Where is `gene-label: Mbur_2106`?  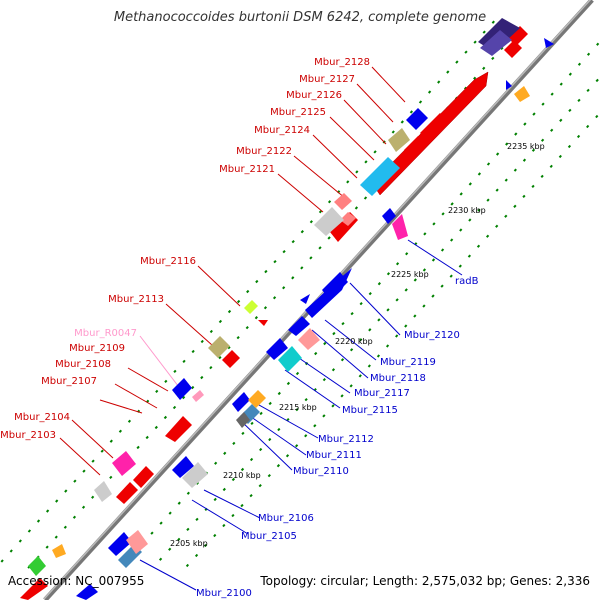 gene-label: Mbur_2106 is located at coordinates (286, 518).